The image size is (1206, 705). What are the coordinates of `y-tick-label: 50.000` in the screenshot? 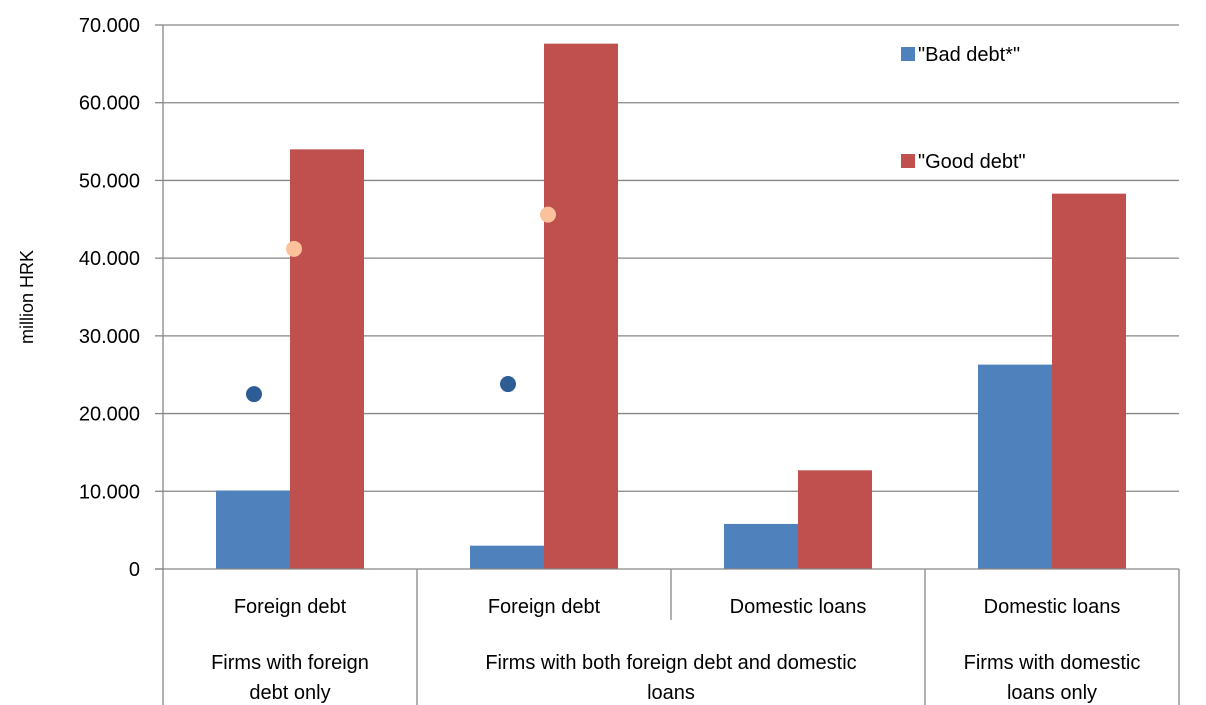 It's located at (109, 181).